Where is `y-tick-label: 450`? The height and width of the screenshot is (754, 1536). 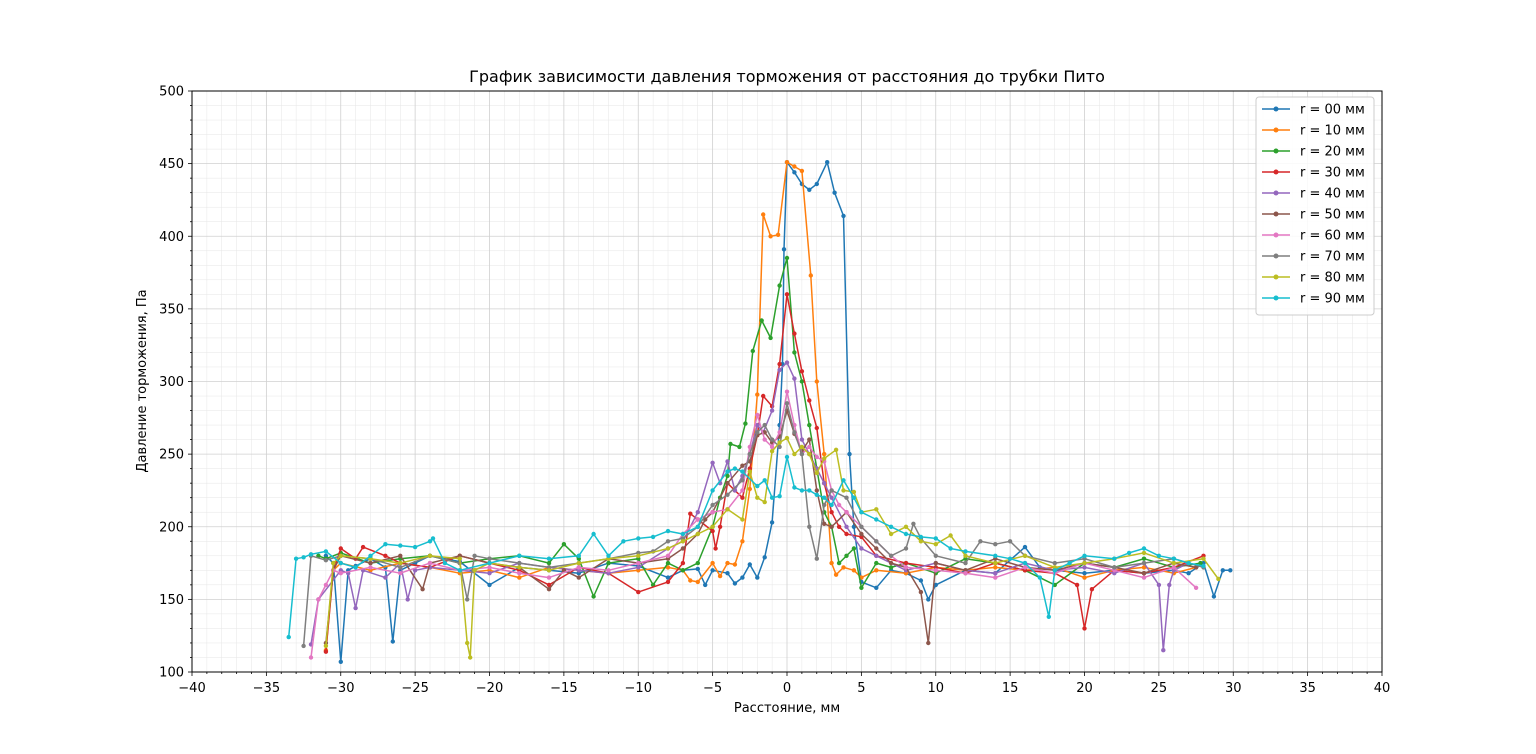
y-tick-label: 450 is located at coordinates (171, 164).